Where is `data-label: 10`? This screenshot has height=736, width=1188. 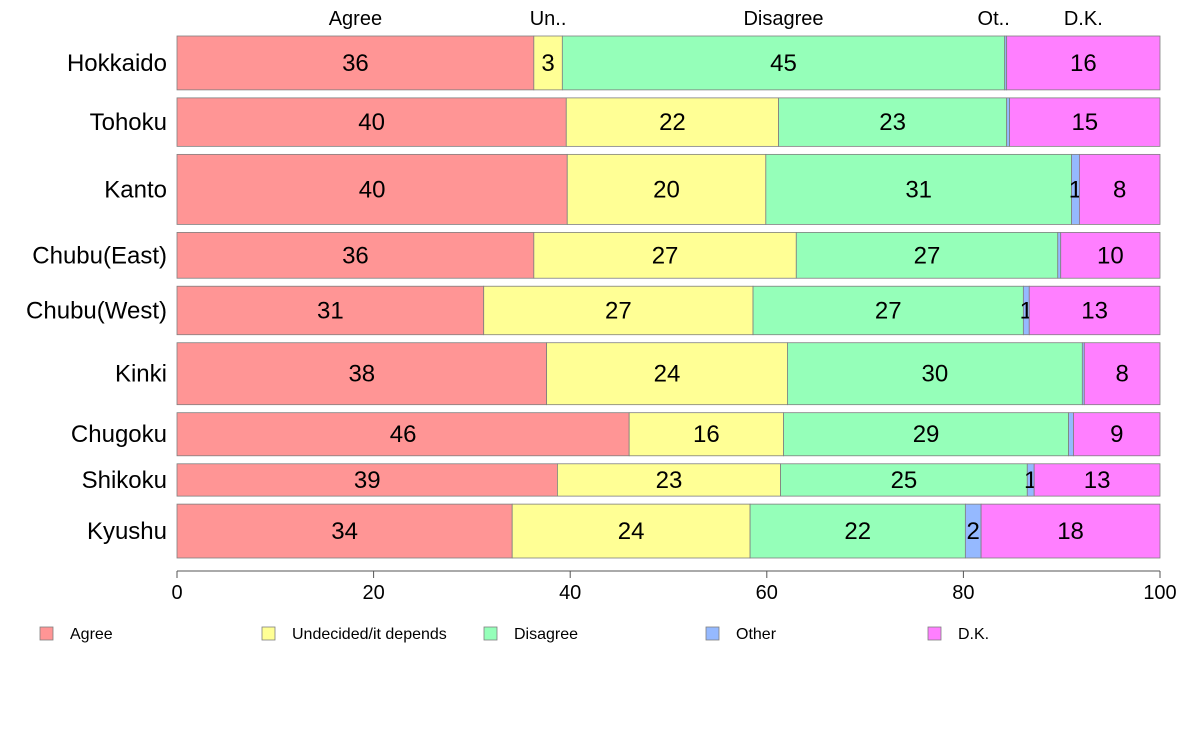
data-label: 10 is located at coordinates (1110, 255).